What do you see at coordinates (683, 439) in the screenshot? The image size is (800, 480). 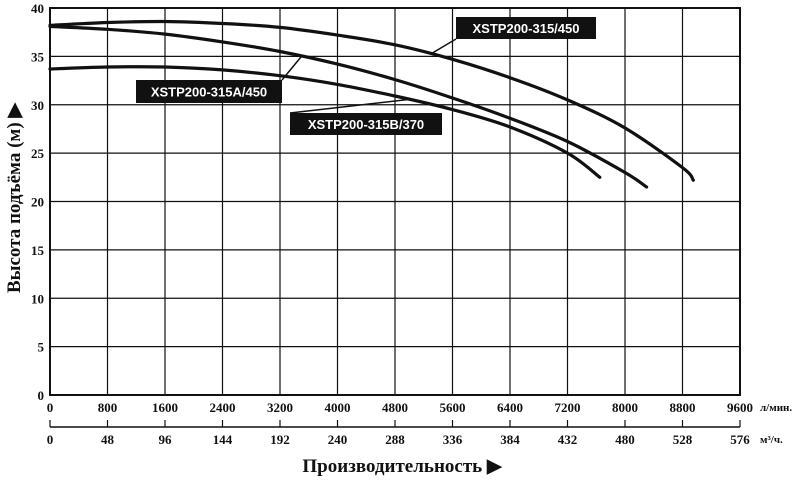 I see `x2-tick-label: 528` at bounding box center [683, 439].